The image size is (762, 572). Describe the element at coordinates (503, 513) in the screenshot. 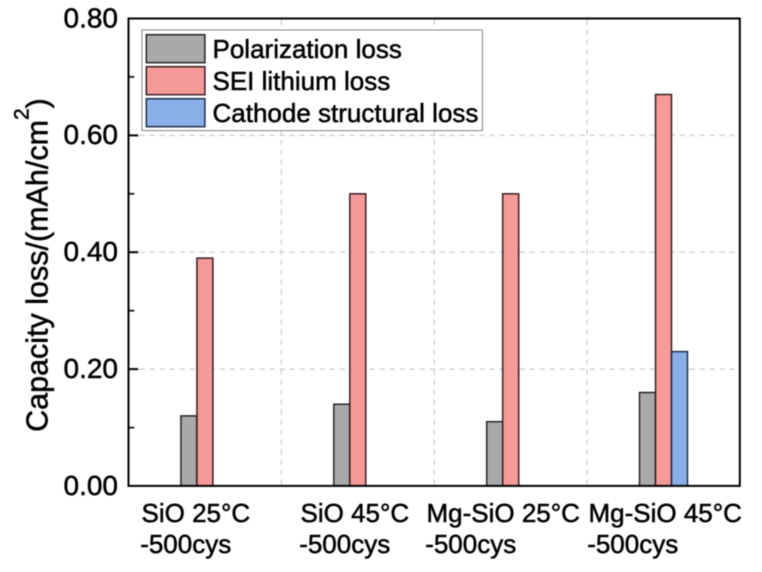

I see `svg-text: Mg-SiO 25°C` at that location.